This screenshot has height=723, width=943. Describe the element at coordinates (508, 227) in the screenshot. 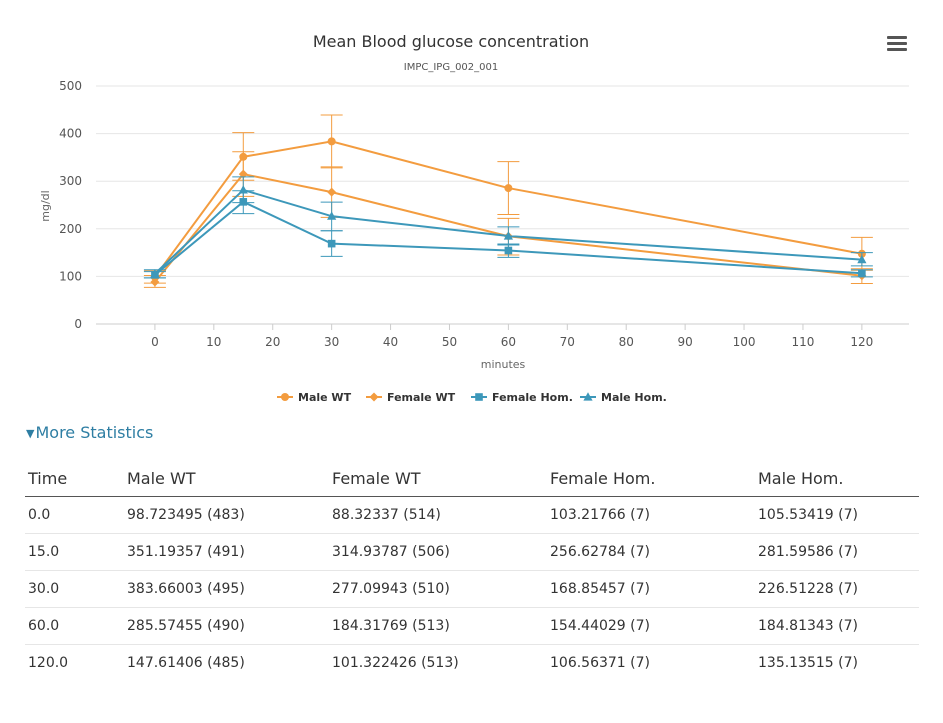

I see `series-group` at that location.